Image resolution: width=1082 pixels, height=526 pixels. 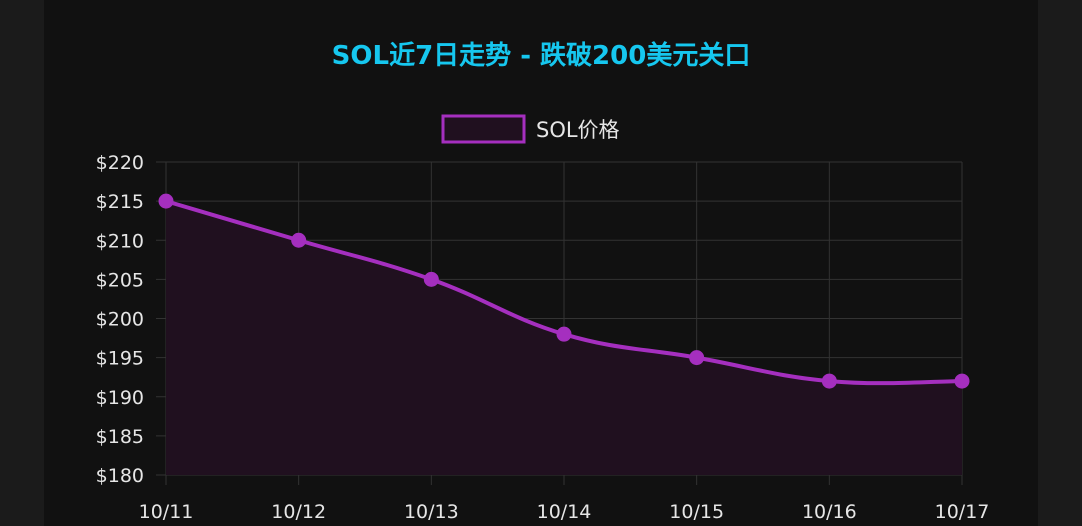 I want to click on chart-title: SOL近7日走势 - 跌破200美元关口, so click(x=541, y=55).